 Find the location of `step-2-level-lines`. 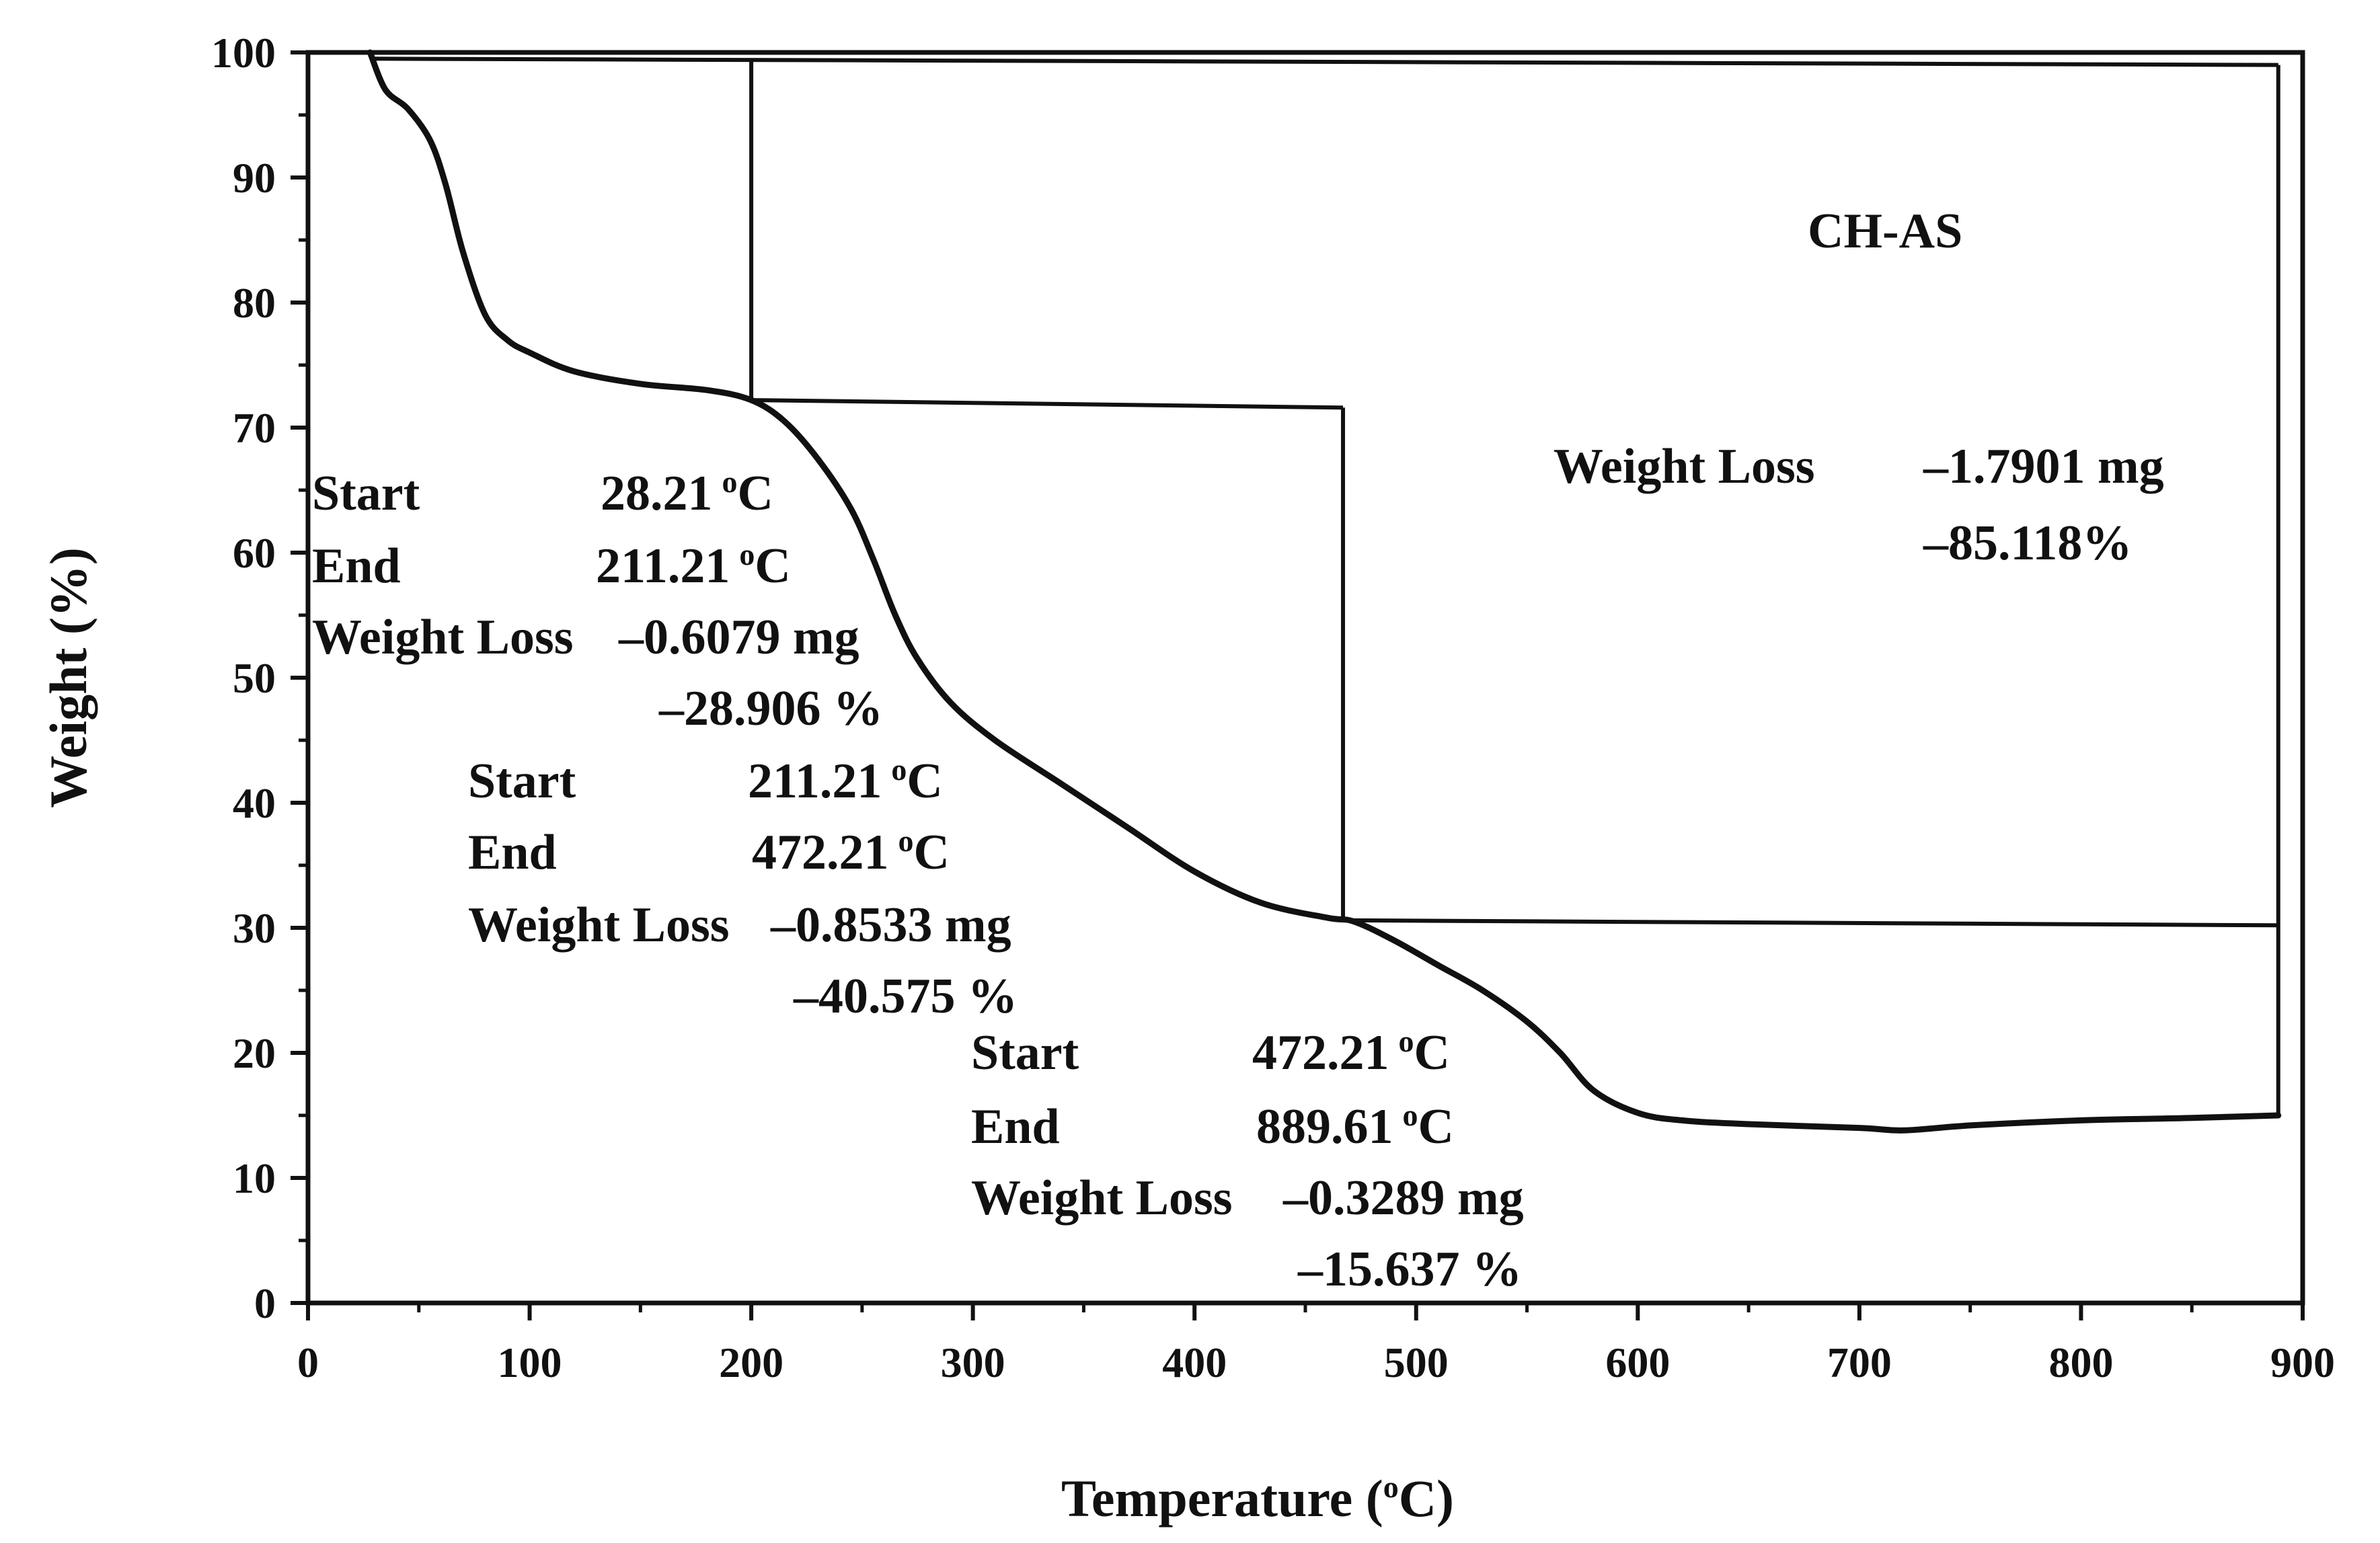

step-2-level-lines is located at coordinates (1811, 923).